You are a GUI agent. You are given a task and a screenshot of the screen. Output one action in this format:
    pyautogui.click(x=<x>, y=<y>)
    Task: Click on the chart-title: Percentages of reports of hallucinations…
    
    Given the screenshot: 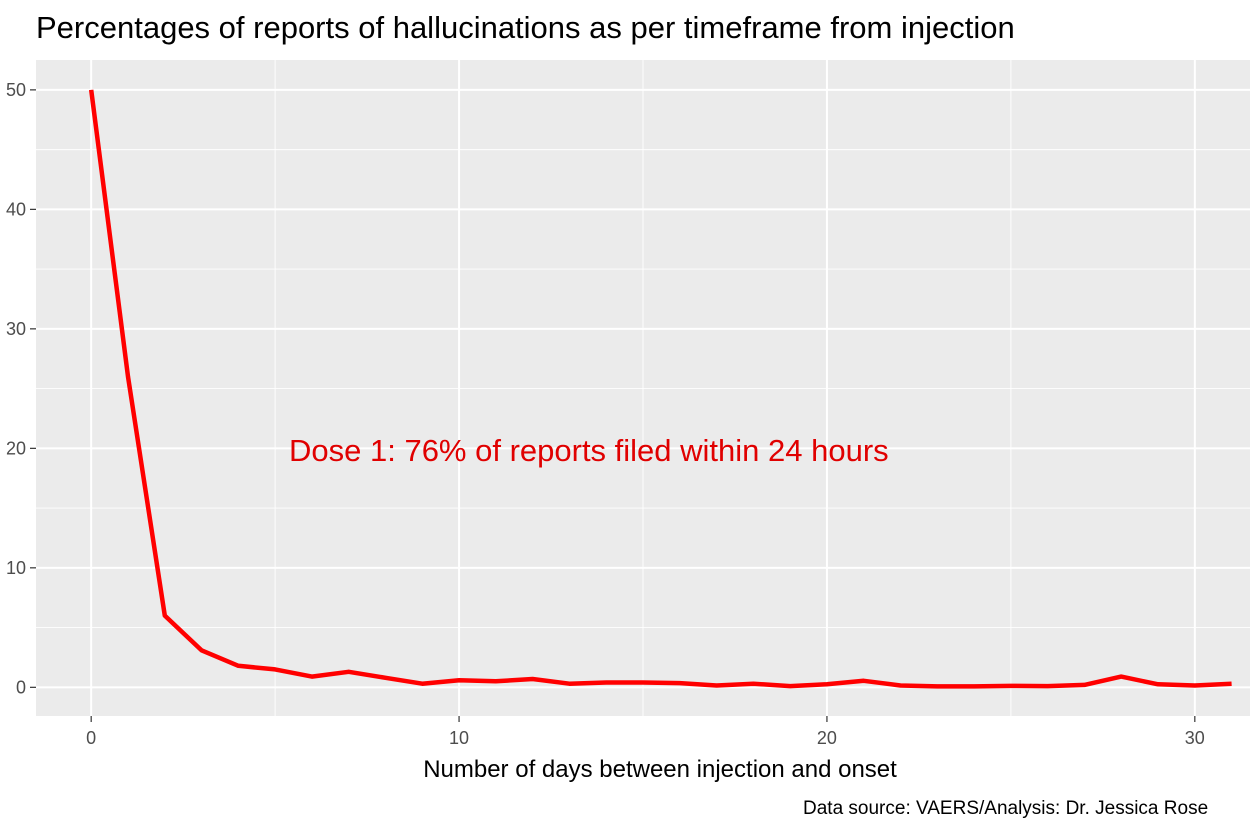 What is the action you would take?
    pyautogui.click(x=525, y=27)
    